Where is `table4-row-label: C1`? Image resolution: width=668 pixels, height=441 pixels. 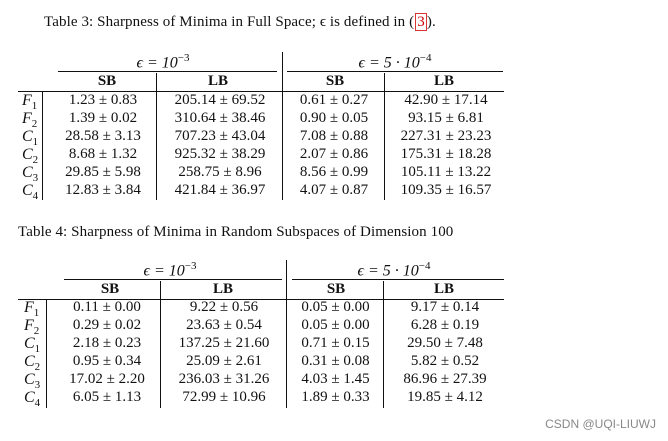 table4-row-label: C1 is located at coordinates (32, 345).